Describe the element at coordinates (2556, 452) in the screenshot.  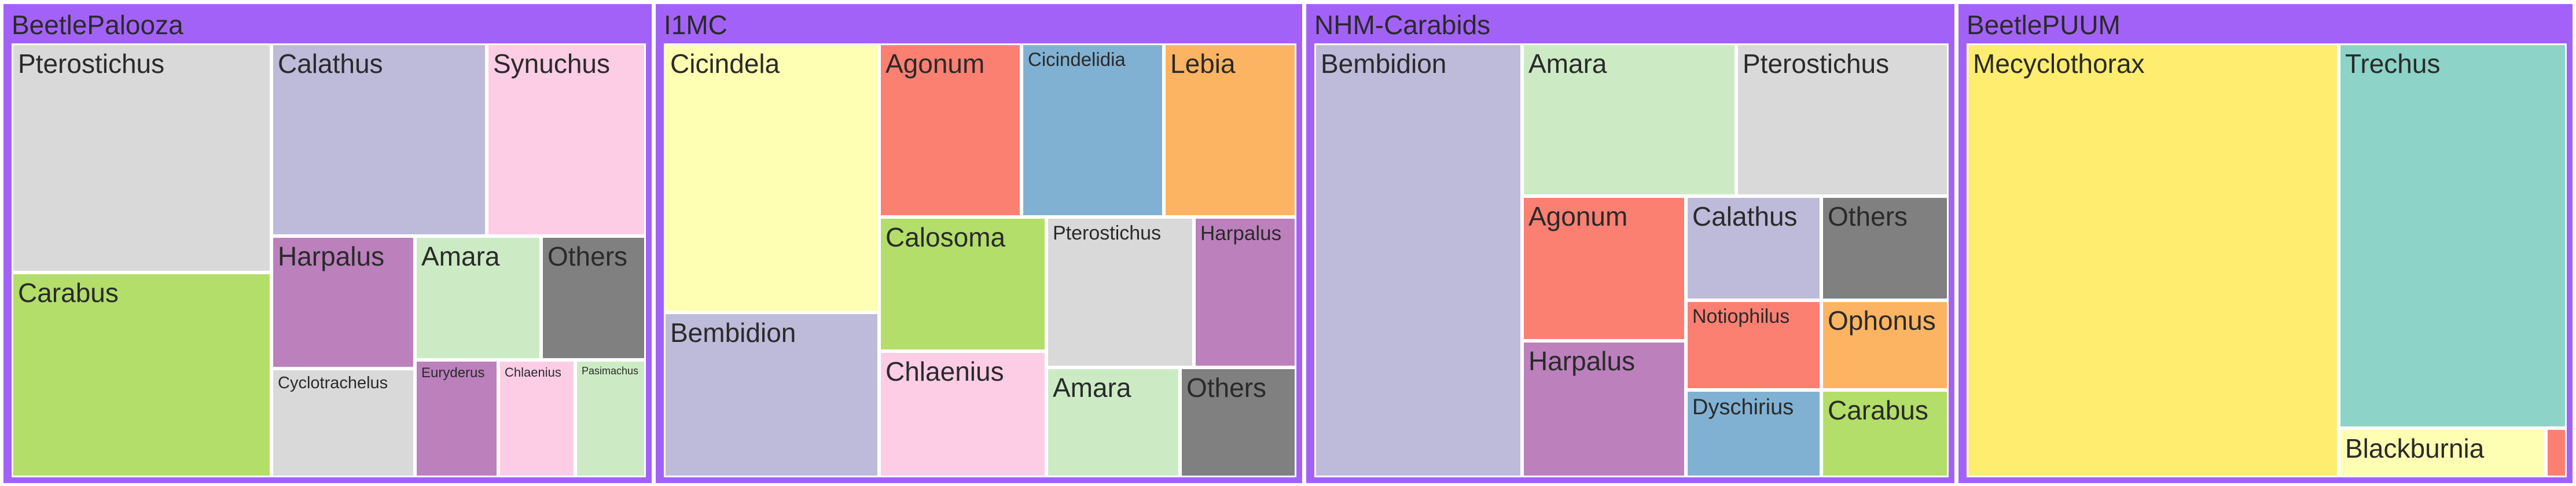
I see `treemap-cell-unlabeled` at that location.